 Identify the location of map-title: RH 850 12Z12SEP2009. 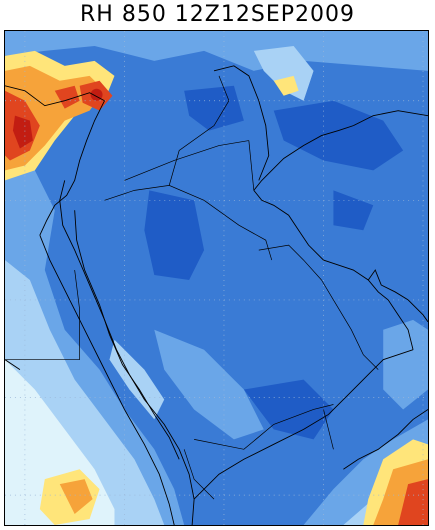
(217, 14).